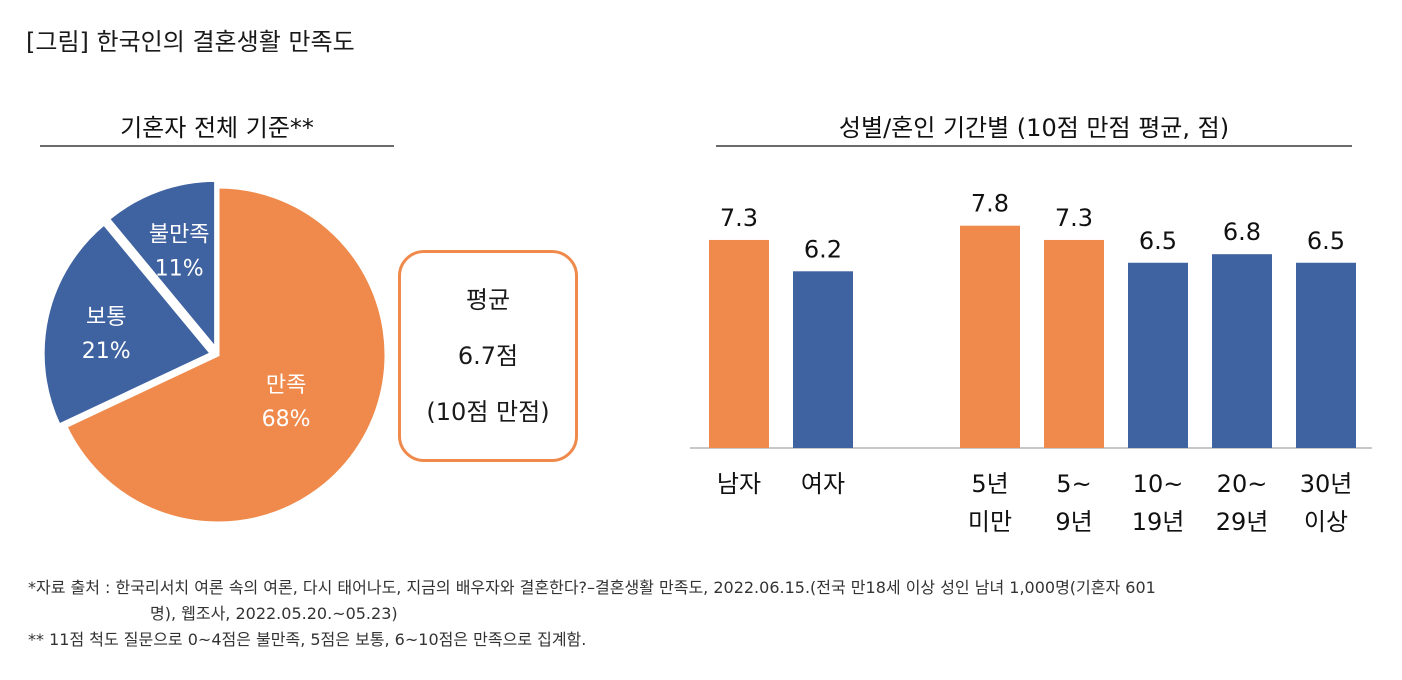  Describe the element at coordinates (1158, 522) in the screenshot. I see `x-tick-label-4-1: 19년` at that location.